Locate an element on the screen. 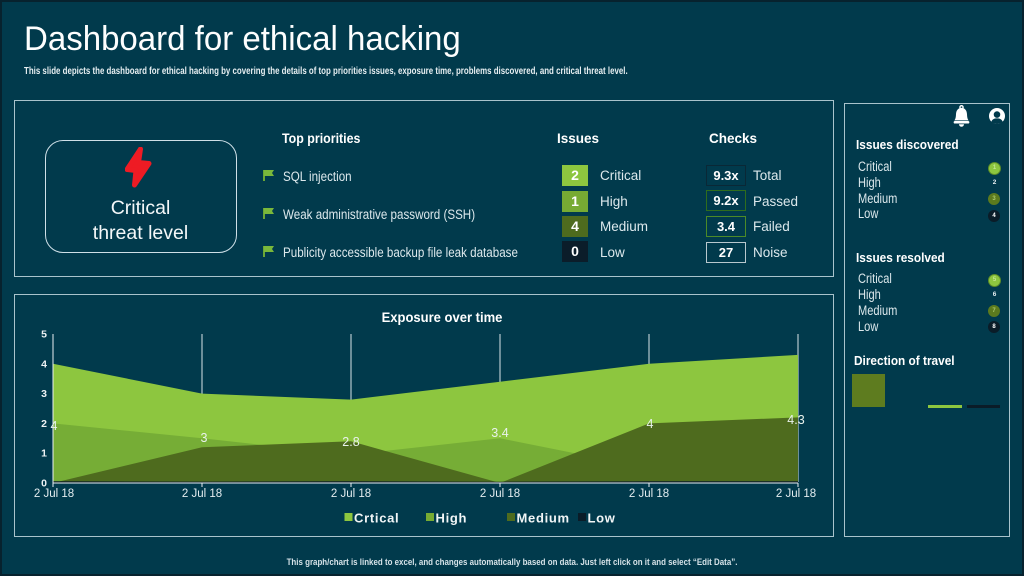  svg-text: 5 is located at coordinates (44, 335).